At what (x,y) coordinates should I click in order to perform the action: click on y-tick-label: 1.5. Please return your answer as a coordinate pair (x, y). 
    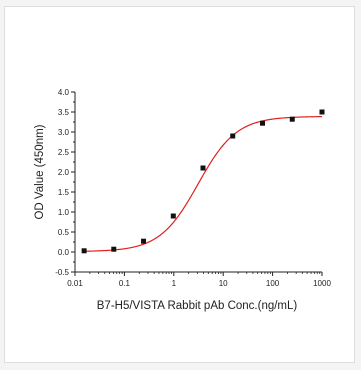
    Looking at the image, I should click on (64, 192).